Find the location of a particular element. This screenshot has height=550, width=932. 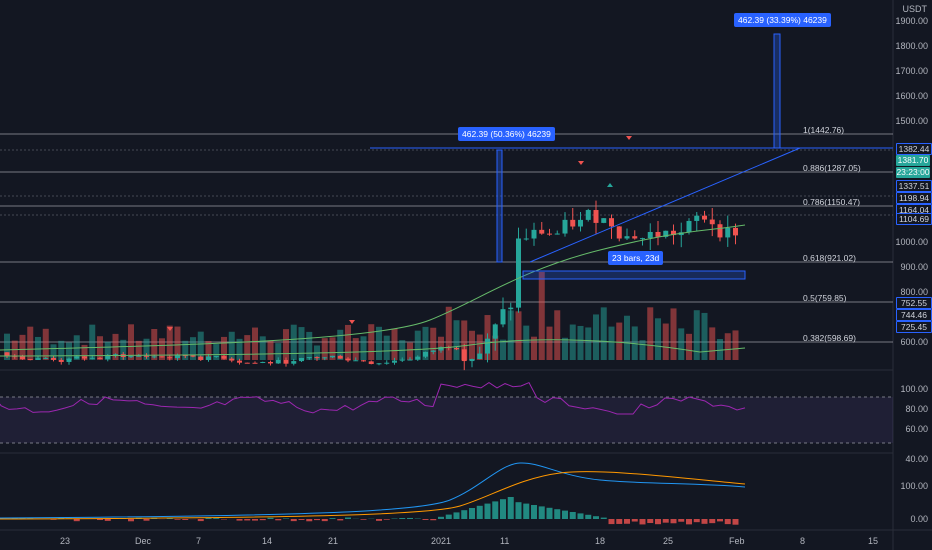

sell-marker is located at coordinates (352, 322).